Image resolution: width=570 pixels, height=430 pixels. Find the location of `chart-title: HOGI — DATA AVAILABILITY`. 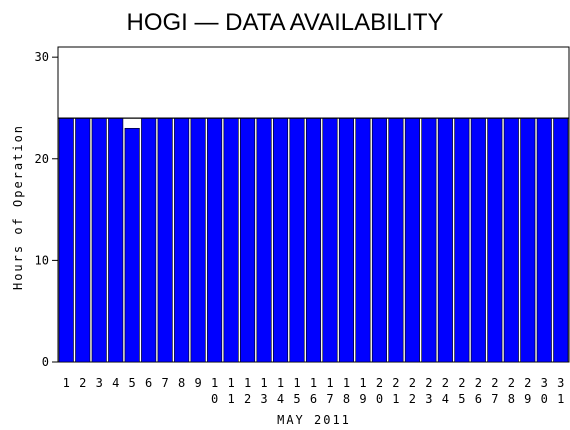

chart-title: HOGI — DATA AVAILABILITY is located at coordinates (285, 22).